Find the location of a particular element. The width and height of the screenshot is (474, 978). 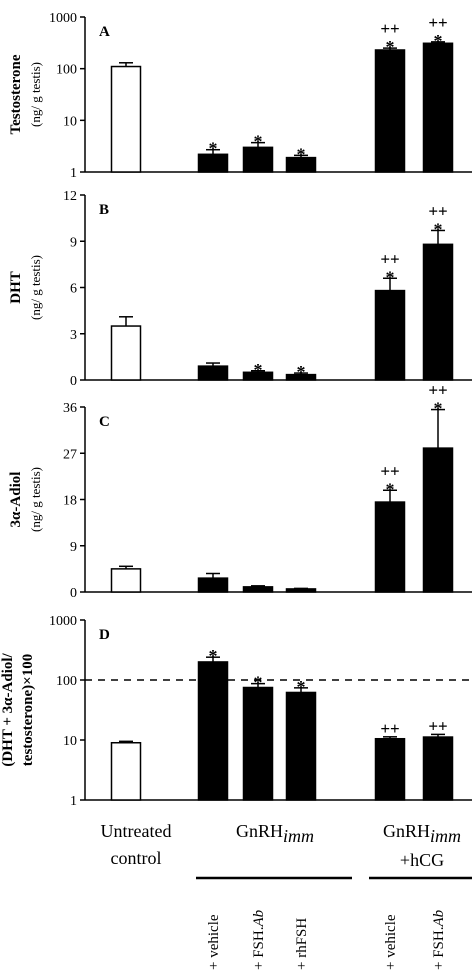

sig-star-A-4: * is located at coordinates (390, 47).